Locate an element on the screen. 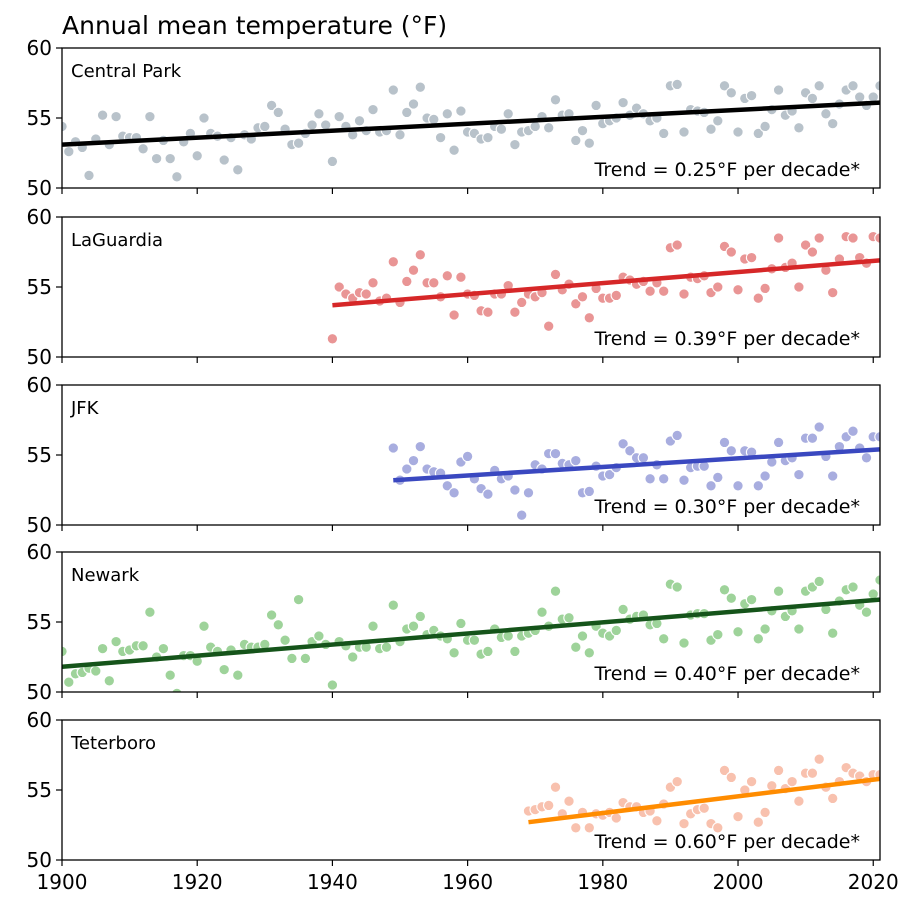  panel-label: LaGuardia is located at coordinates (117, 240).